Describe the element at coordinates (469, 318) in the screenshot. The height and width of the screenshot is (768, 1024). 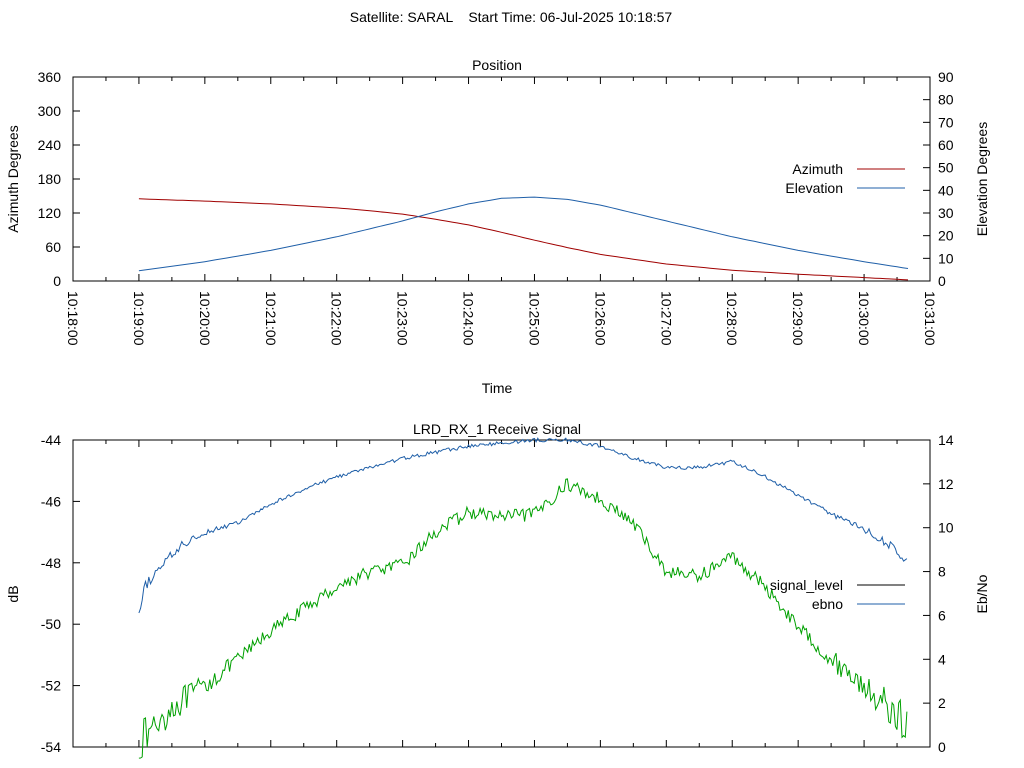
I see `x-tick-label: 10:24:00` at that location.